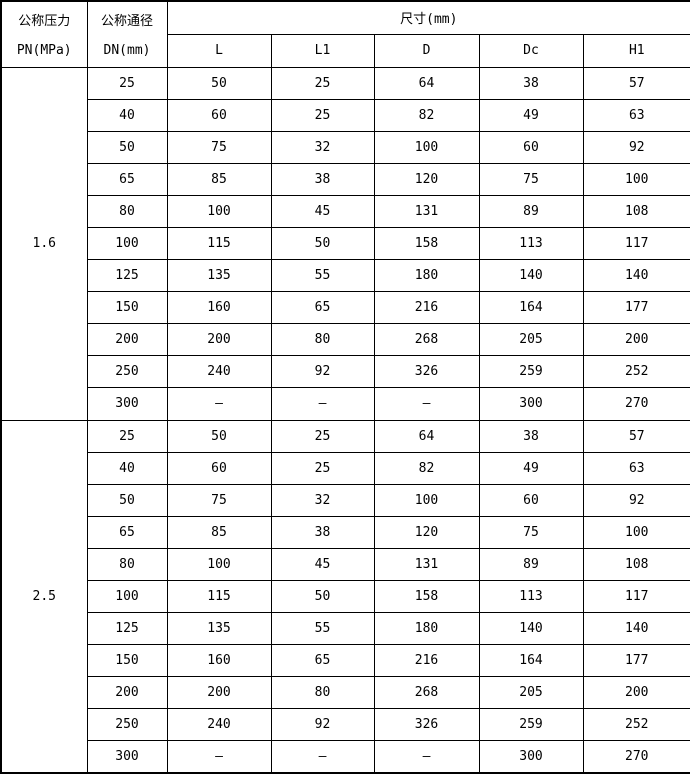 The width and height of the screenshot is (690, 774). What do you see at coordinates (322, 628) in the screenshot?
I see `table-cell: 55` at bounding box center [322, 628].